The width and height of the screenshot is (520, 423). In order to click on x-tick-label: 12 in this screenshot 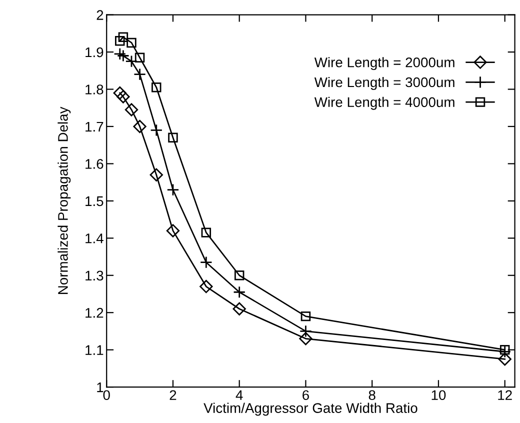, I will do `click(505, 395)`.